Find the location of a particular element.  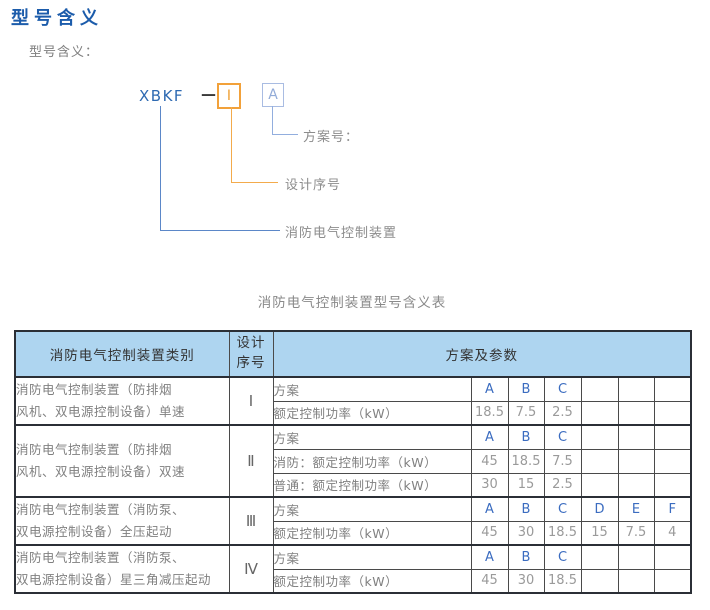

device-connector-horizontal is located at coordinates (220, 230).